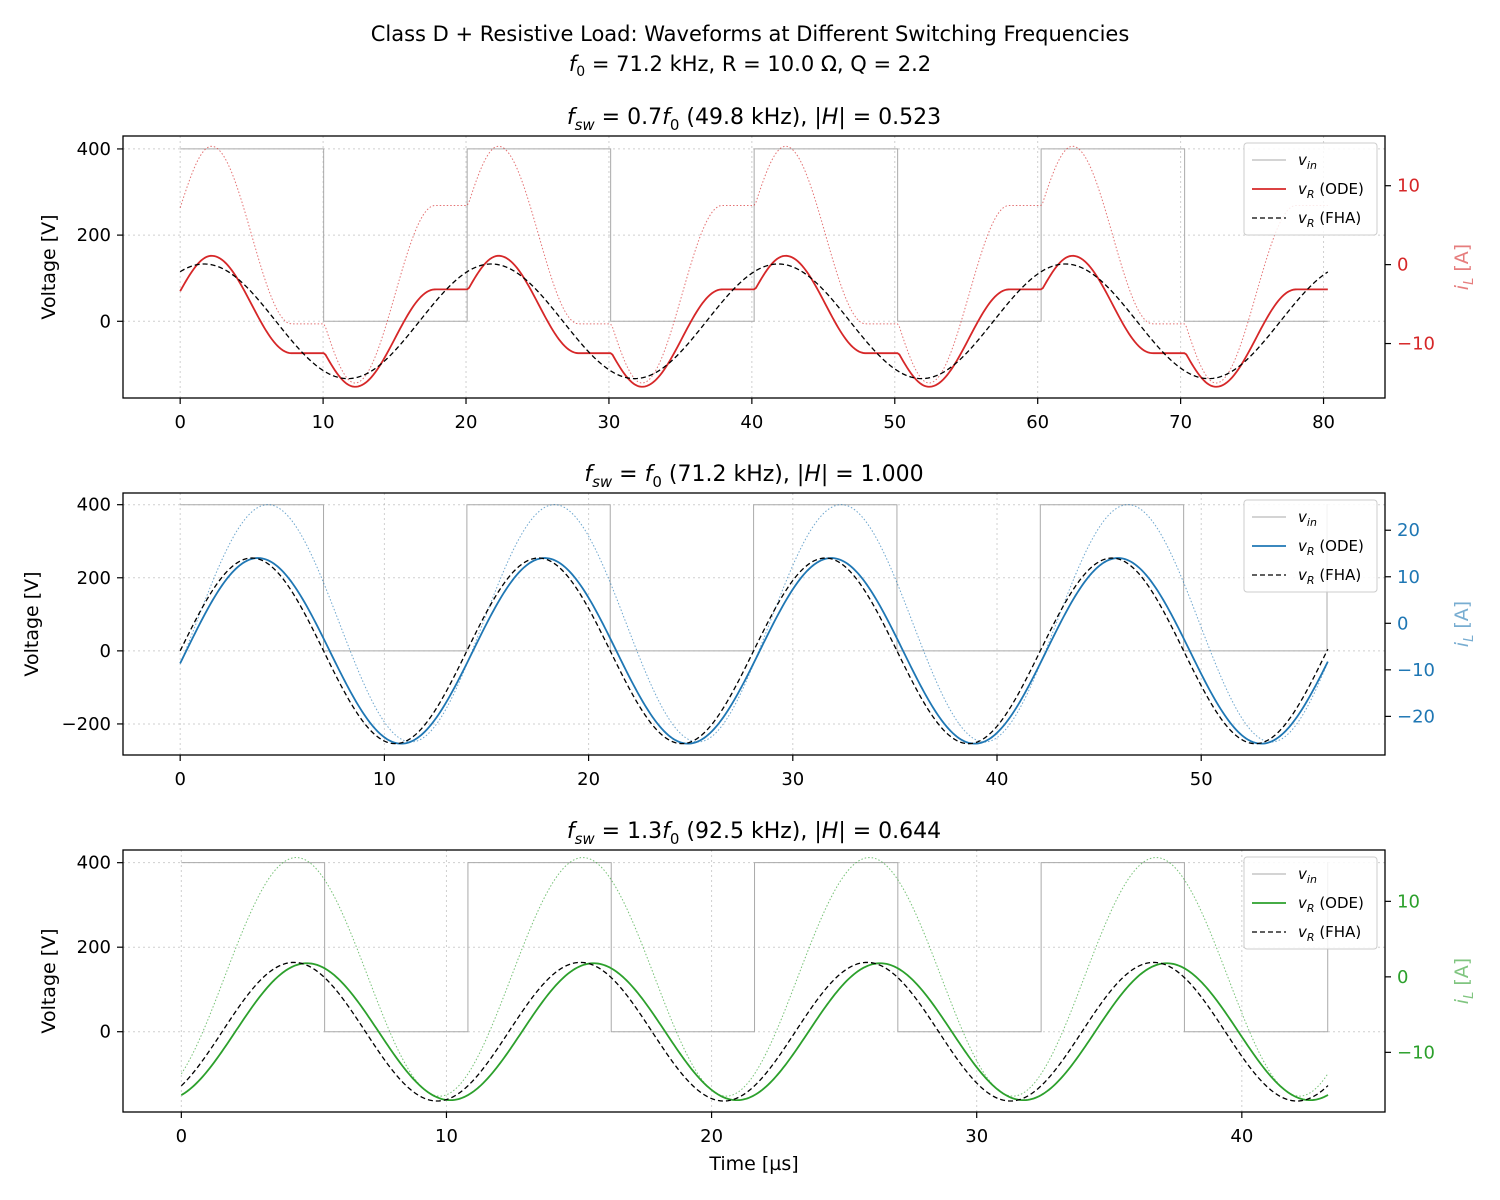 The height and width of the screenshot is (1200, 1500). What do you see at coordinates (1408, 530) in the screenshot?
I see `y2-tick-label: 20` at bounding box center [1408, 530].